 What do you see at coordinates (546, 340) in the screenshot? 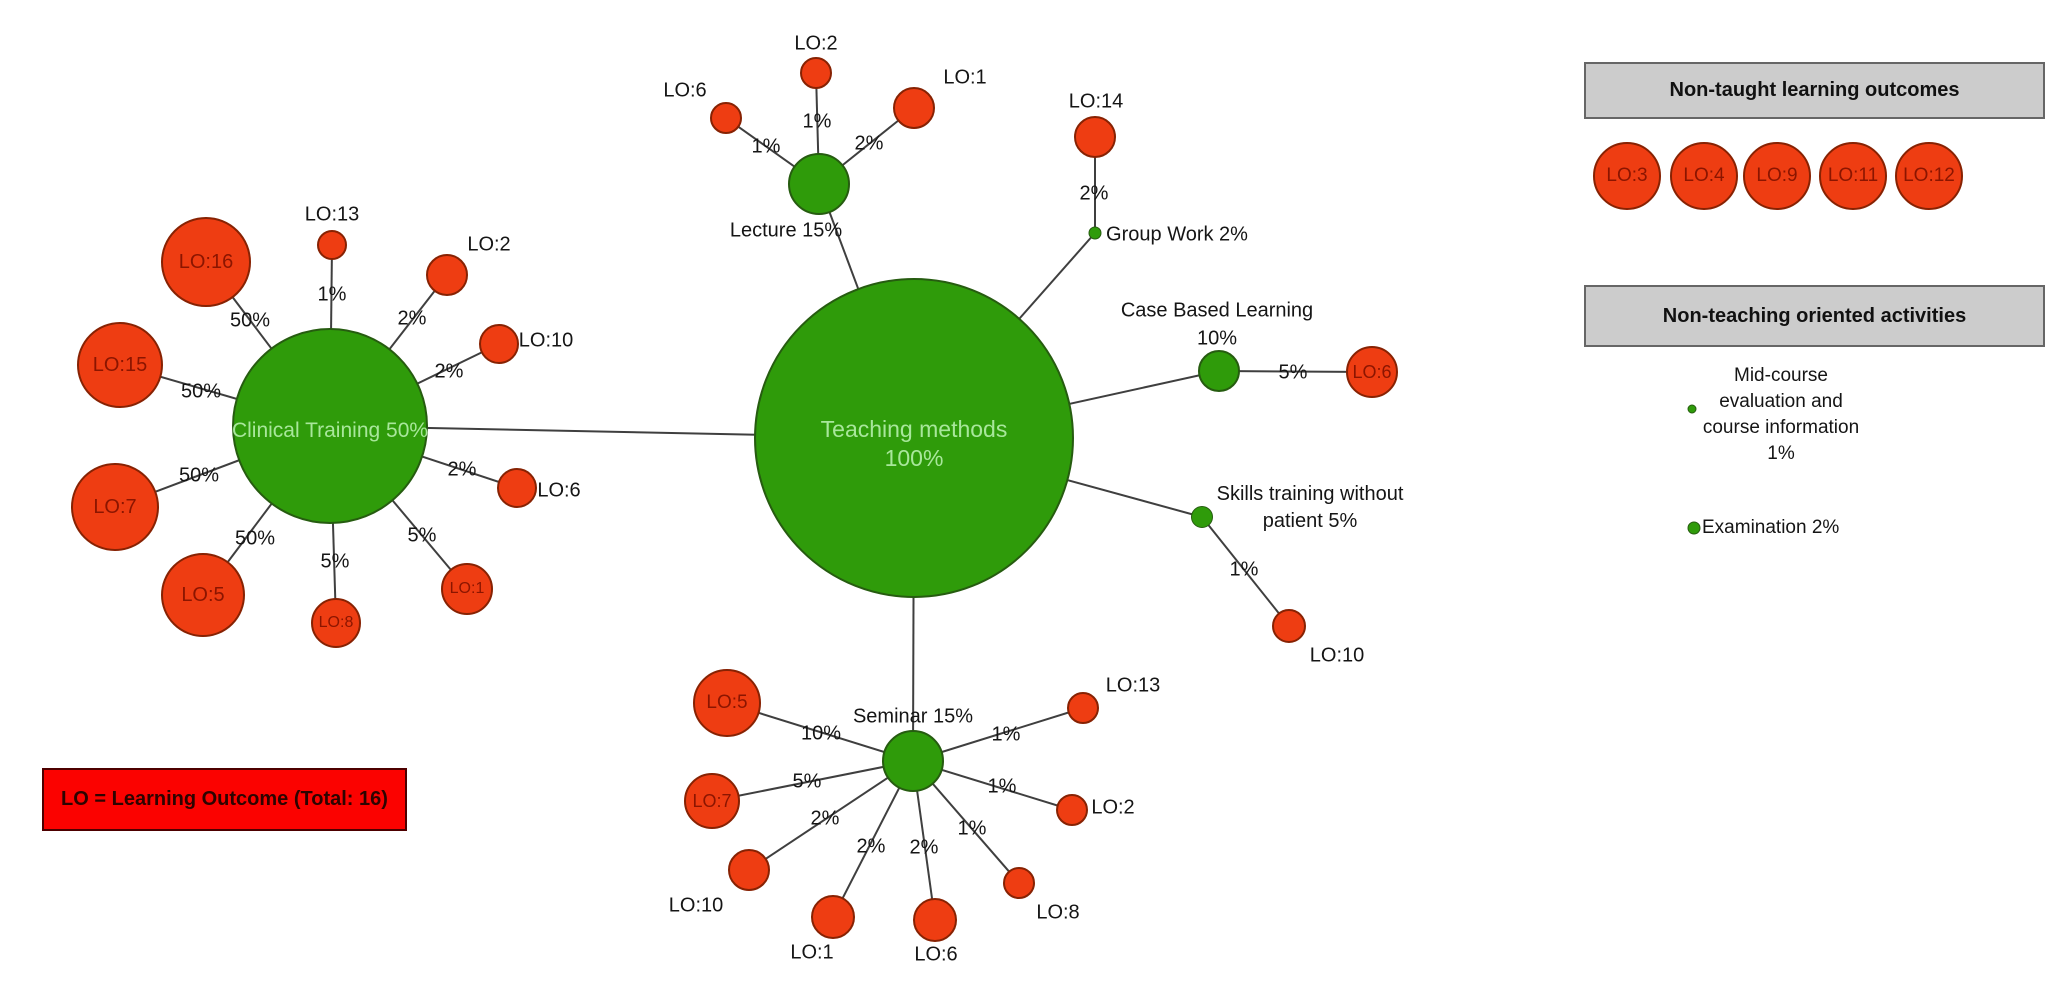
I see `lo10-label: LO:10` at bounding box center [546, 340].